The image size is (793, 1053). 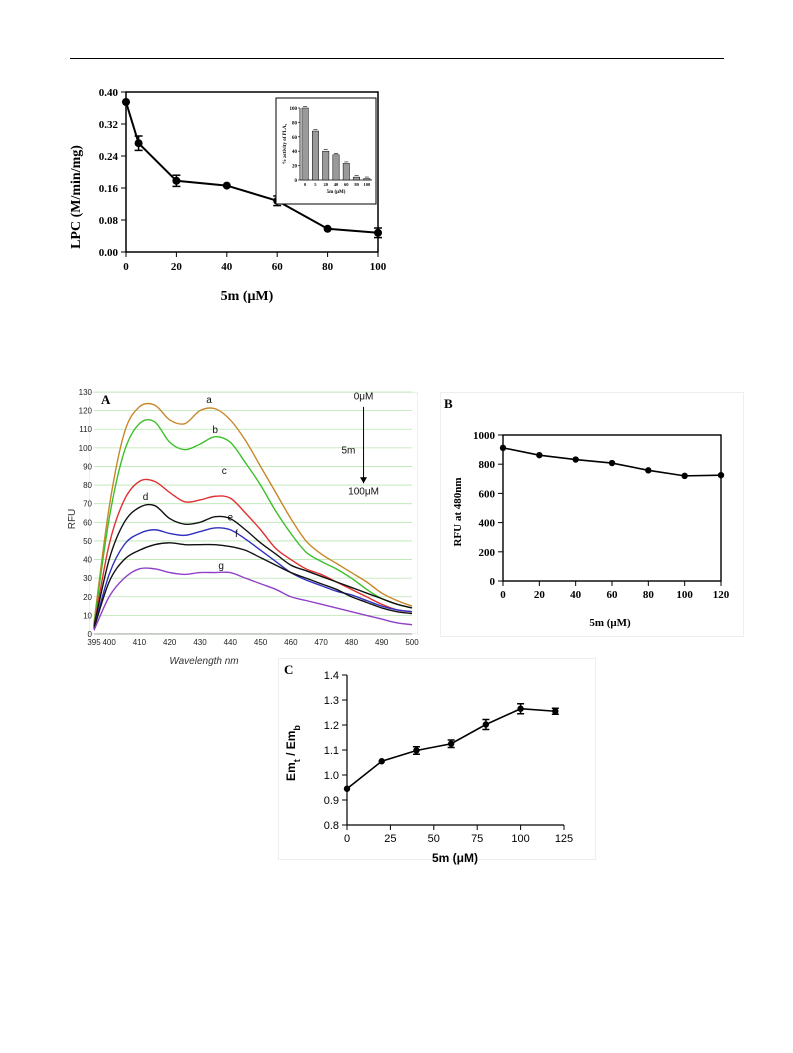 What do you see at coordinates (87, 560) in the screenshot?
I see `y-tick-label: 40` at bounding box center [87, 560].